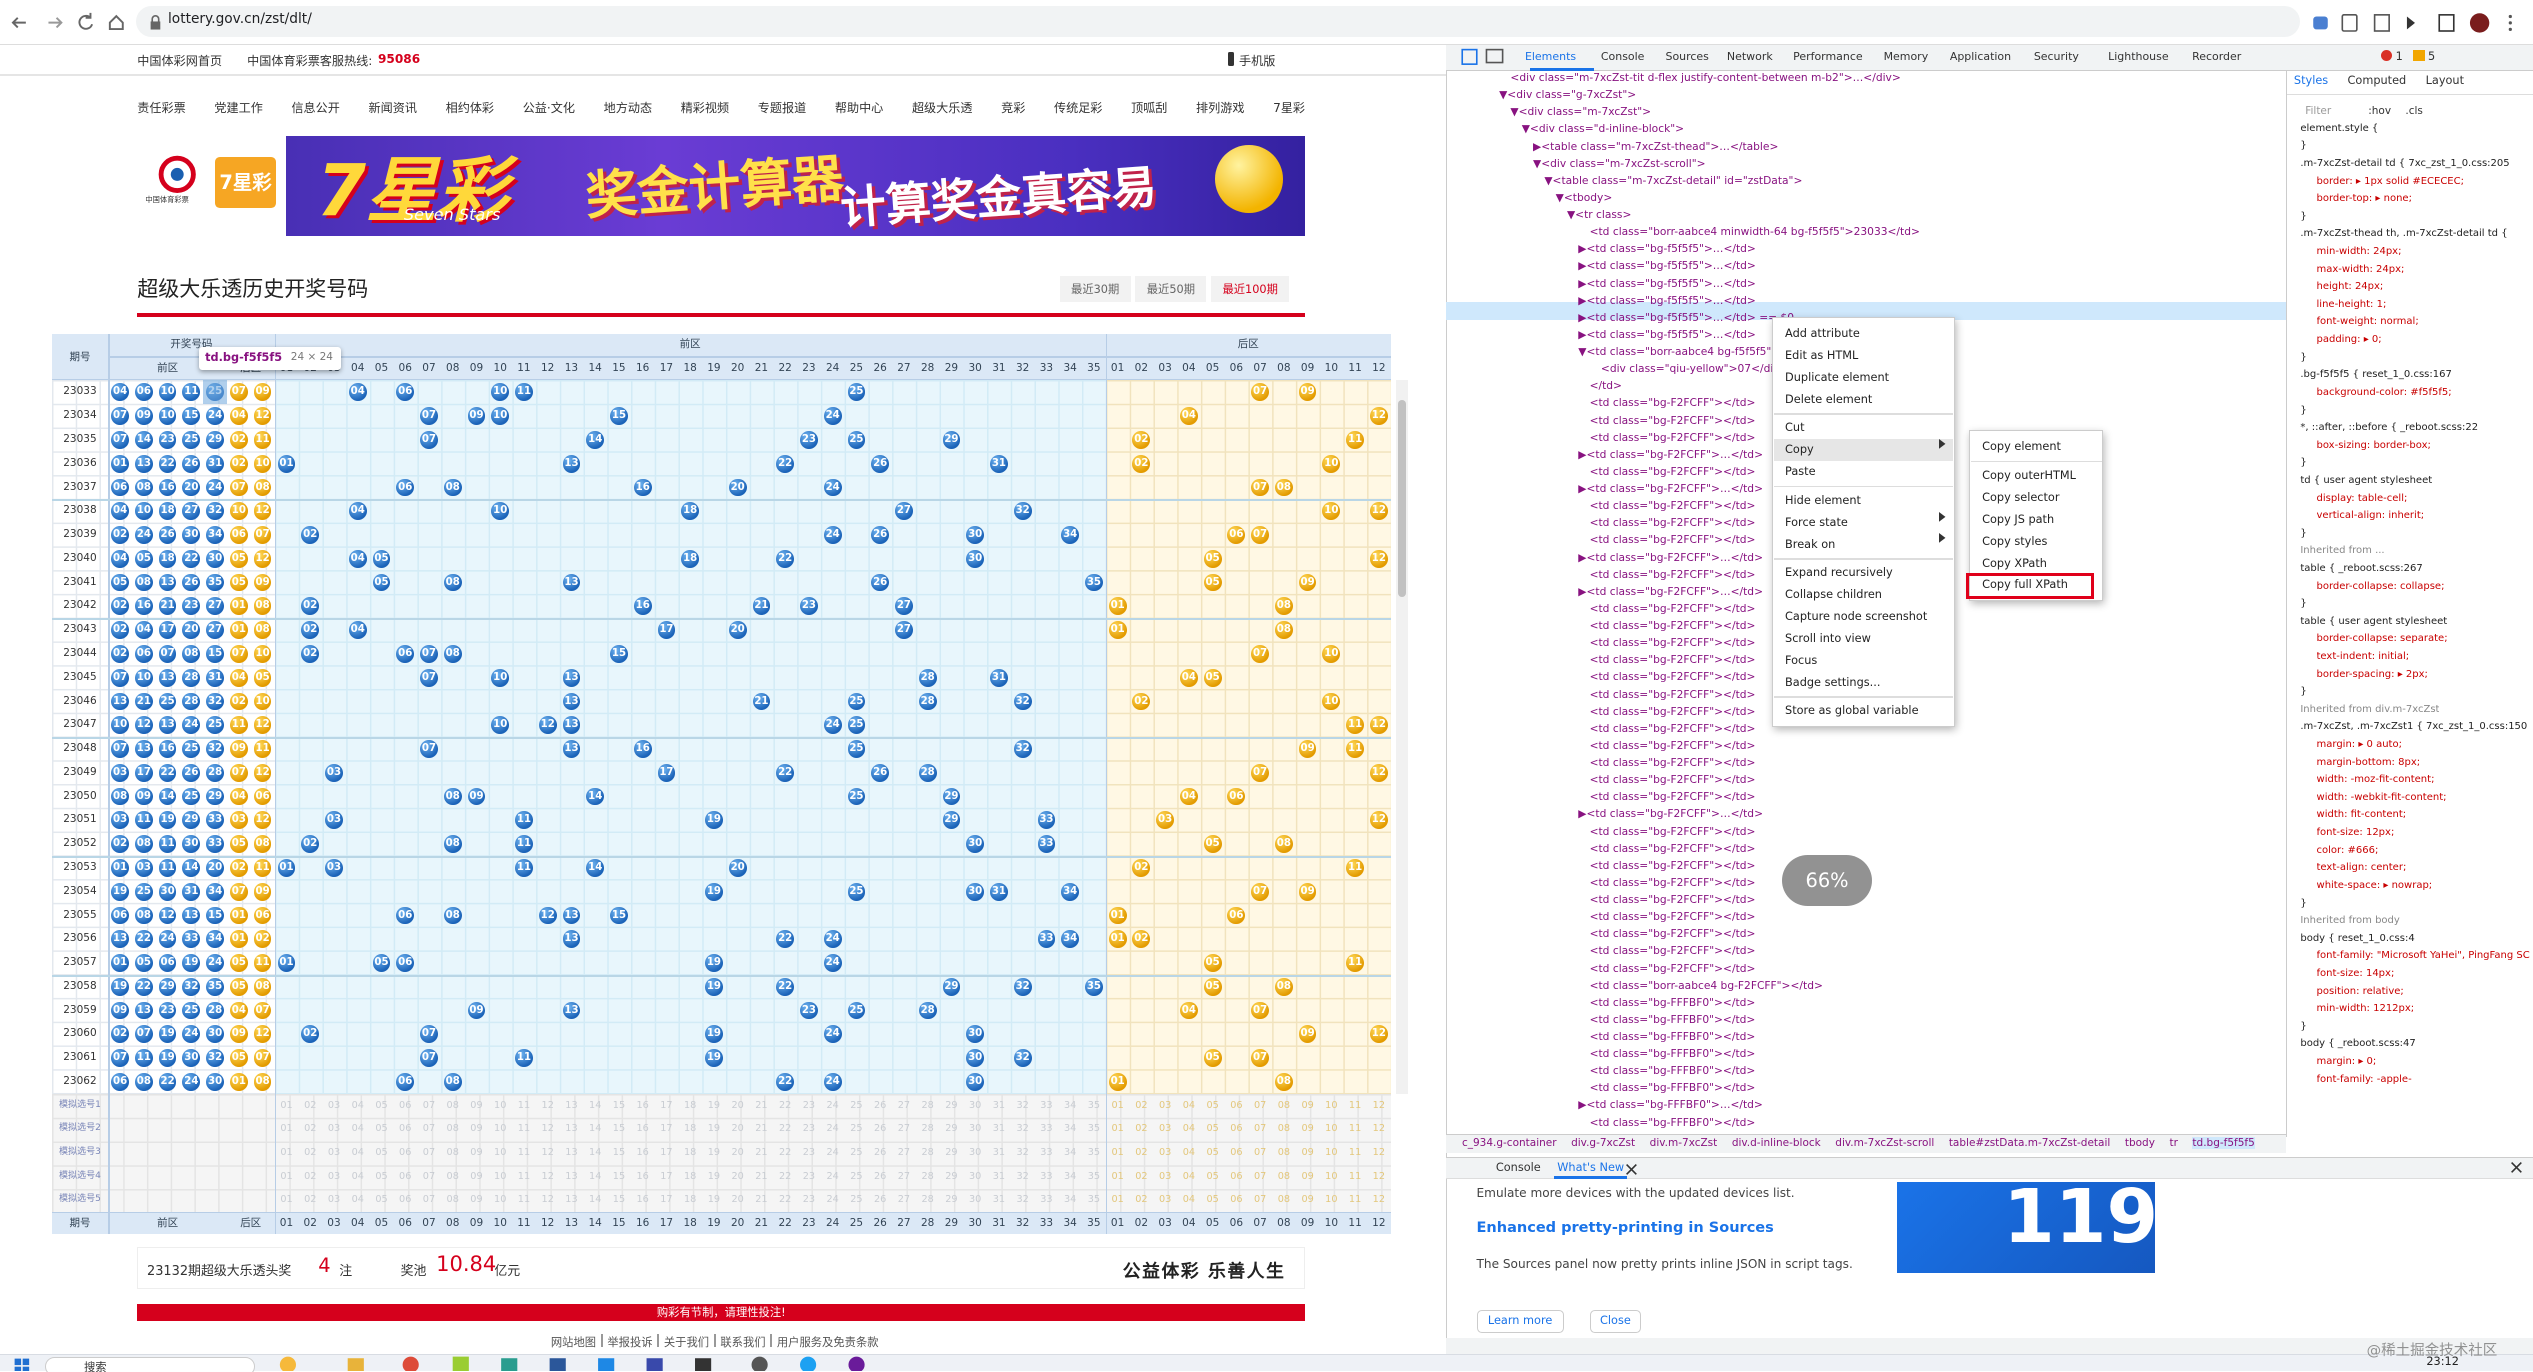 Image resolution: width=2533 pixels, height=1372 pixels. What do you see at coordinates (2056, 57) in the screenshot?
I see `devtools-tab: Security` at bounding box center [2056, 57].